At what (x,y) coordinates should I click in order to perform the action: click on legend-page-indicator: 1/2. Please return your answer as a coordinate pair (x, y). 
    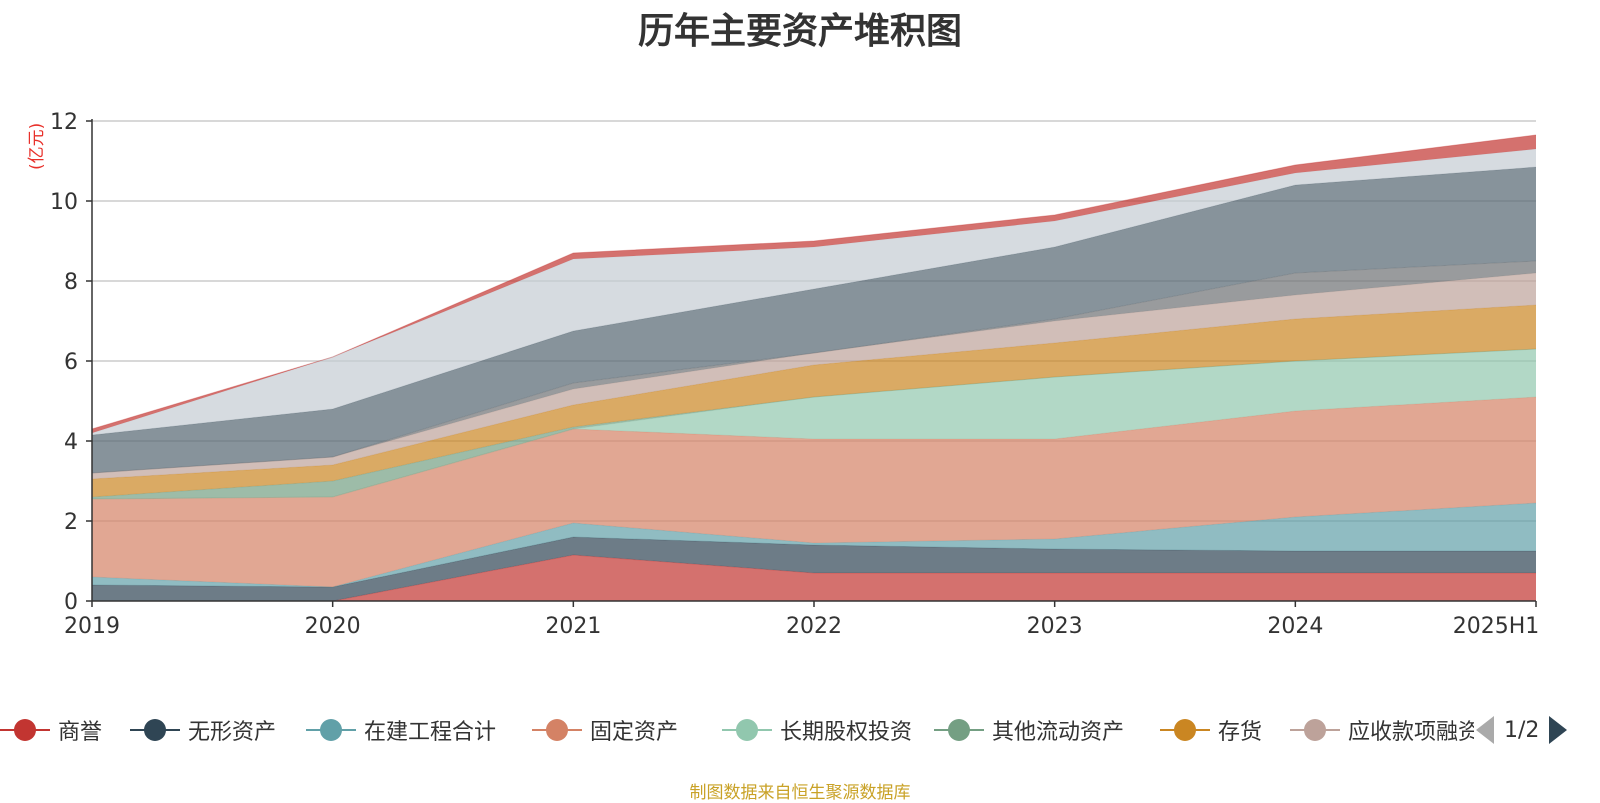
    Looking at the image, I should click on (1522, 730).